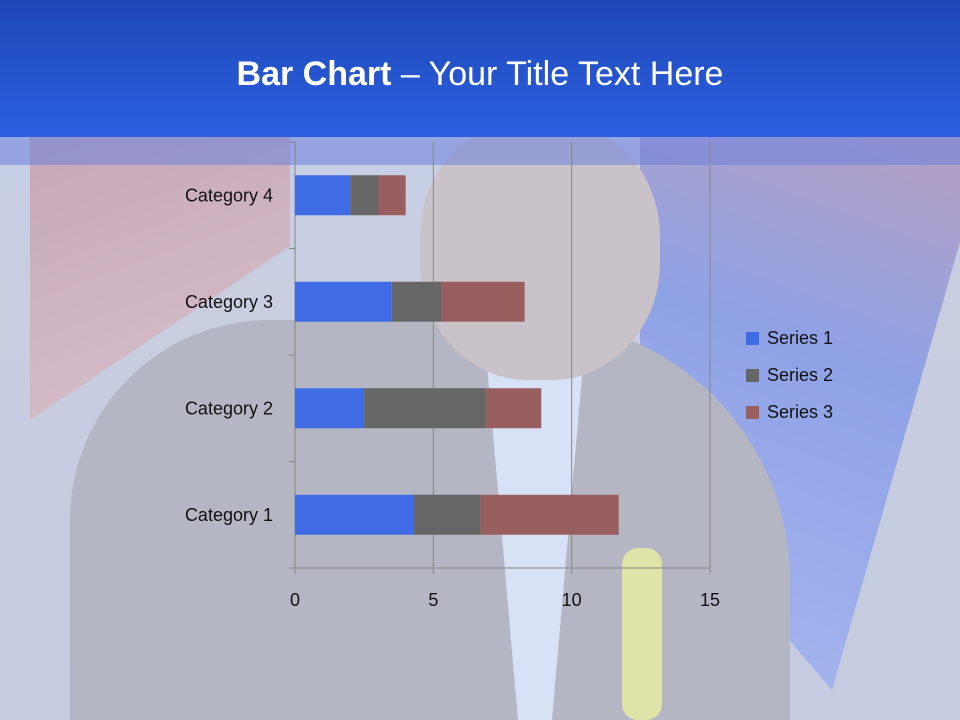  Describe the element at coordinates (229, 408) in the screenshot. I see `category-label: Category 2` at that location.